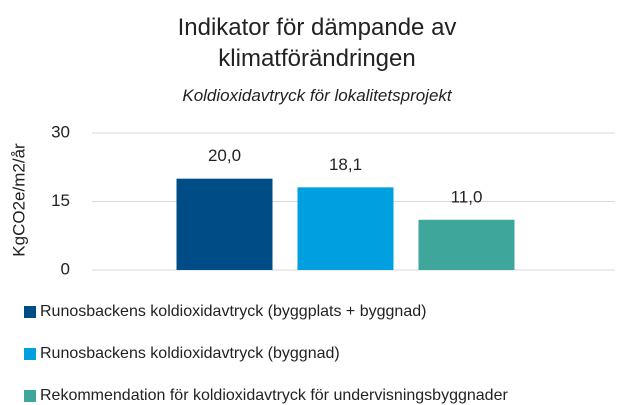  What do you see at coordinates (65, 268) in the screenshot?
I see `y-tick-label: 0` at bounding box center [65, 268].